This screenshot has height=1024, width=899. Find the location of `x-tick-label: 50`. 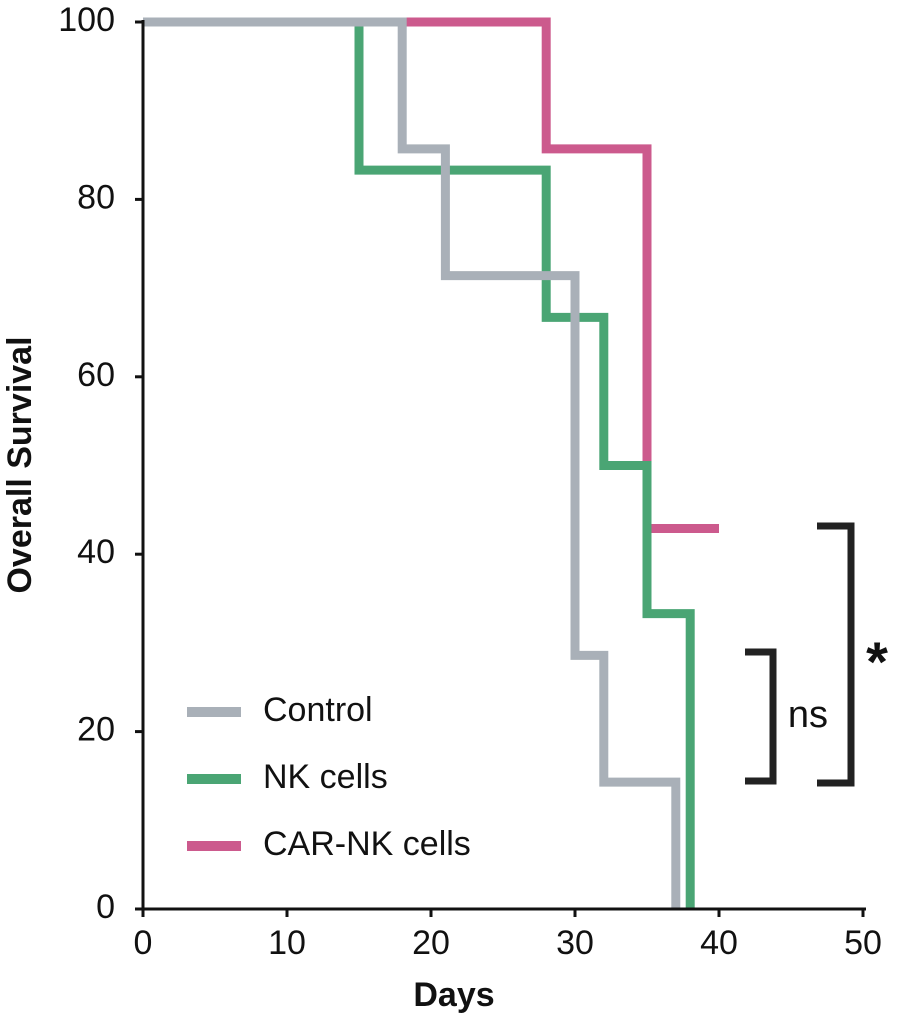

x-tick-label: 50 is located at coordinates (863, 943).